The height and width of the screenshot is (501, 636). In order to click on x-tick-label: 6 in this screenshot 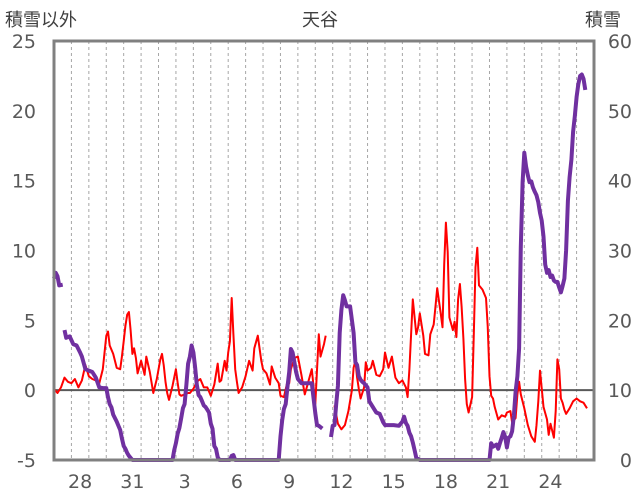, I will do `click(237, 482)`.